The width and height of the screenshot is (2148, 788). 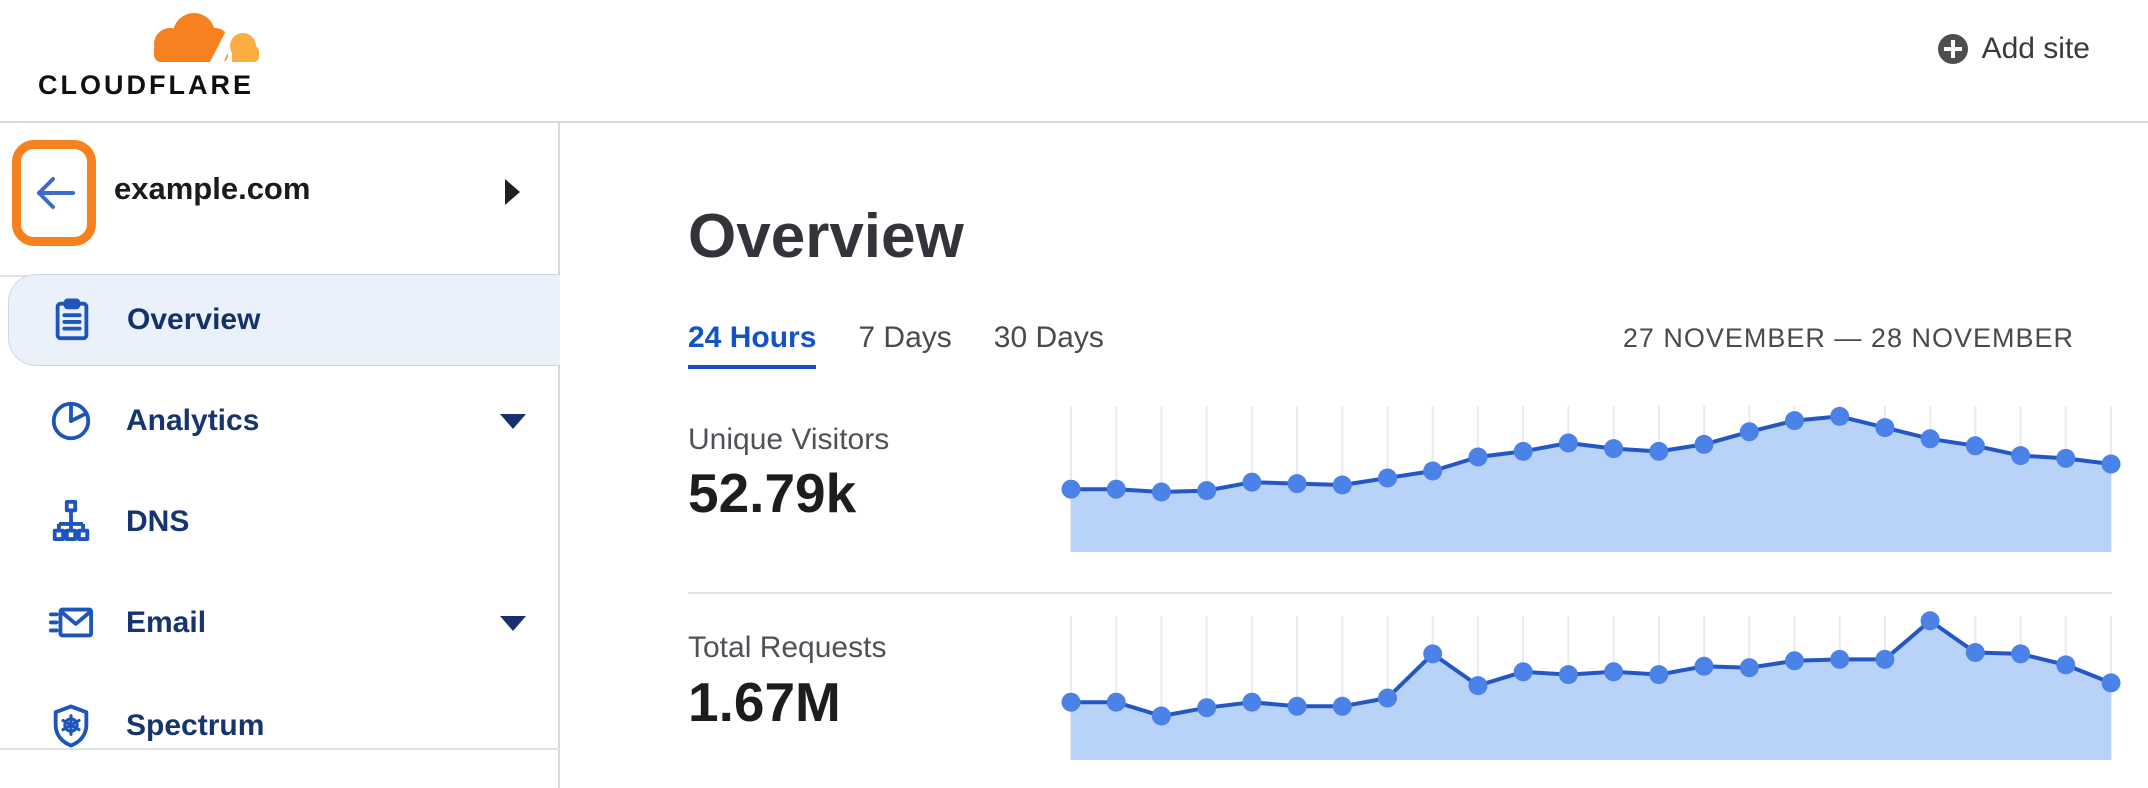 I want to click on section-divider, so click(x=1400, y=593).